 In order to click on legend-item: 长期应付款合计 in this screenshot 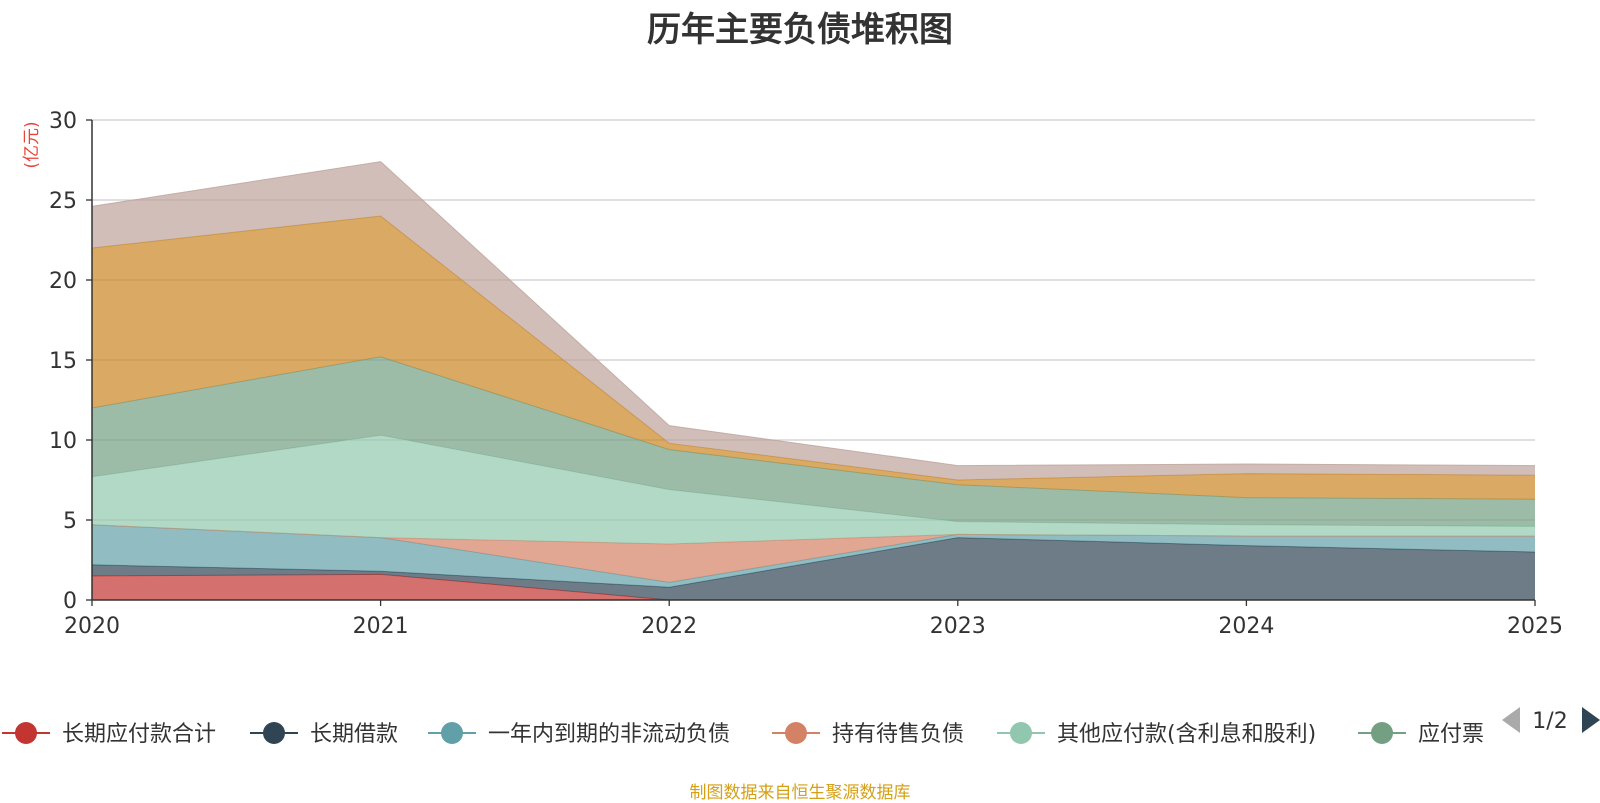, I will do `click(109, 734)`.